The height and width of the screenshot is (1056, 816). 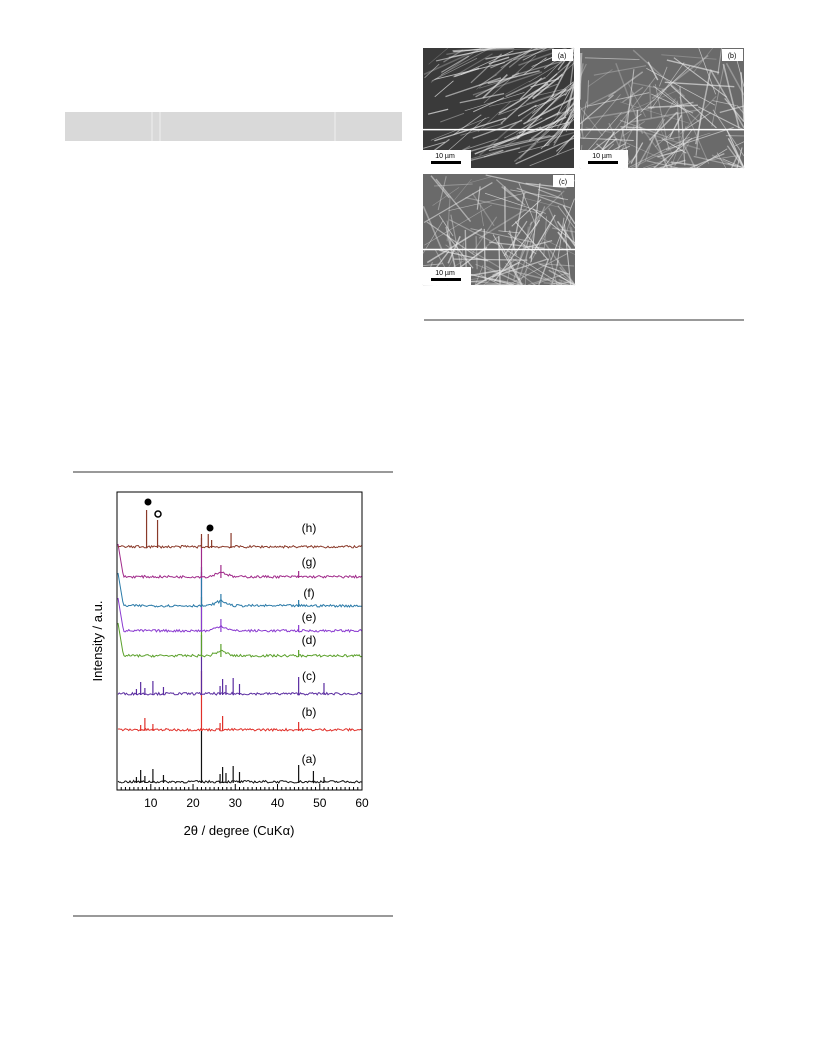 I want to click on scale-bar, so click(x=446, y=279).